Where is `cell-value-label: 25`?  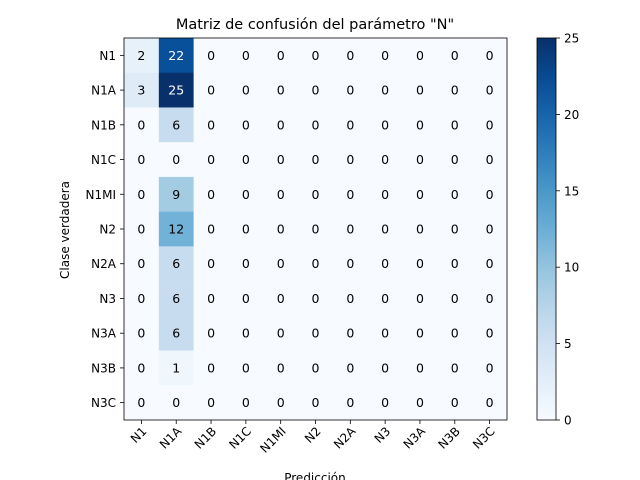 cell-value-label: 25 is located at coordinates (176, 90).